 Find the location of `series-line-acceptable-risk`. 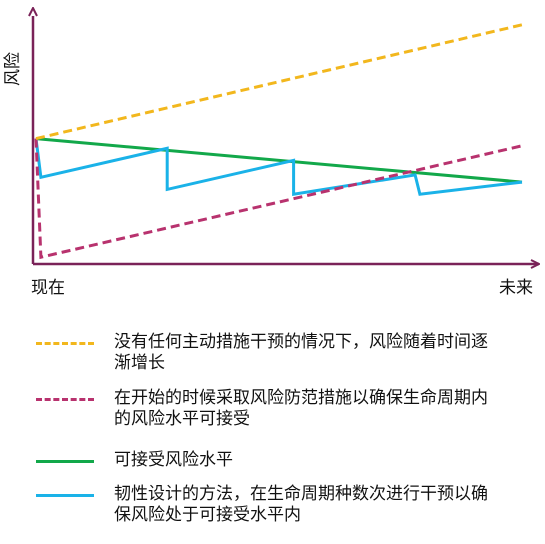

series-line-acceptable-risk is located at coordinates (279, 160).